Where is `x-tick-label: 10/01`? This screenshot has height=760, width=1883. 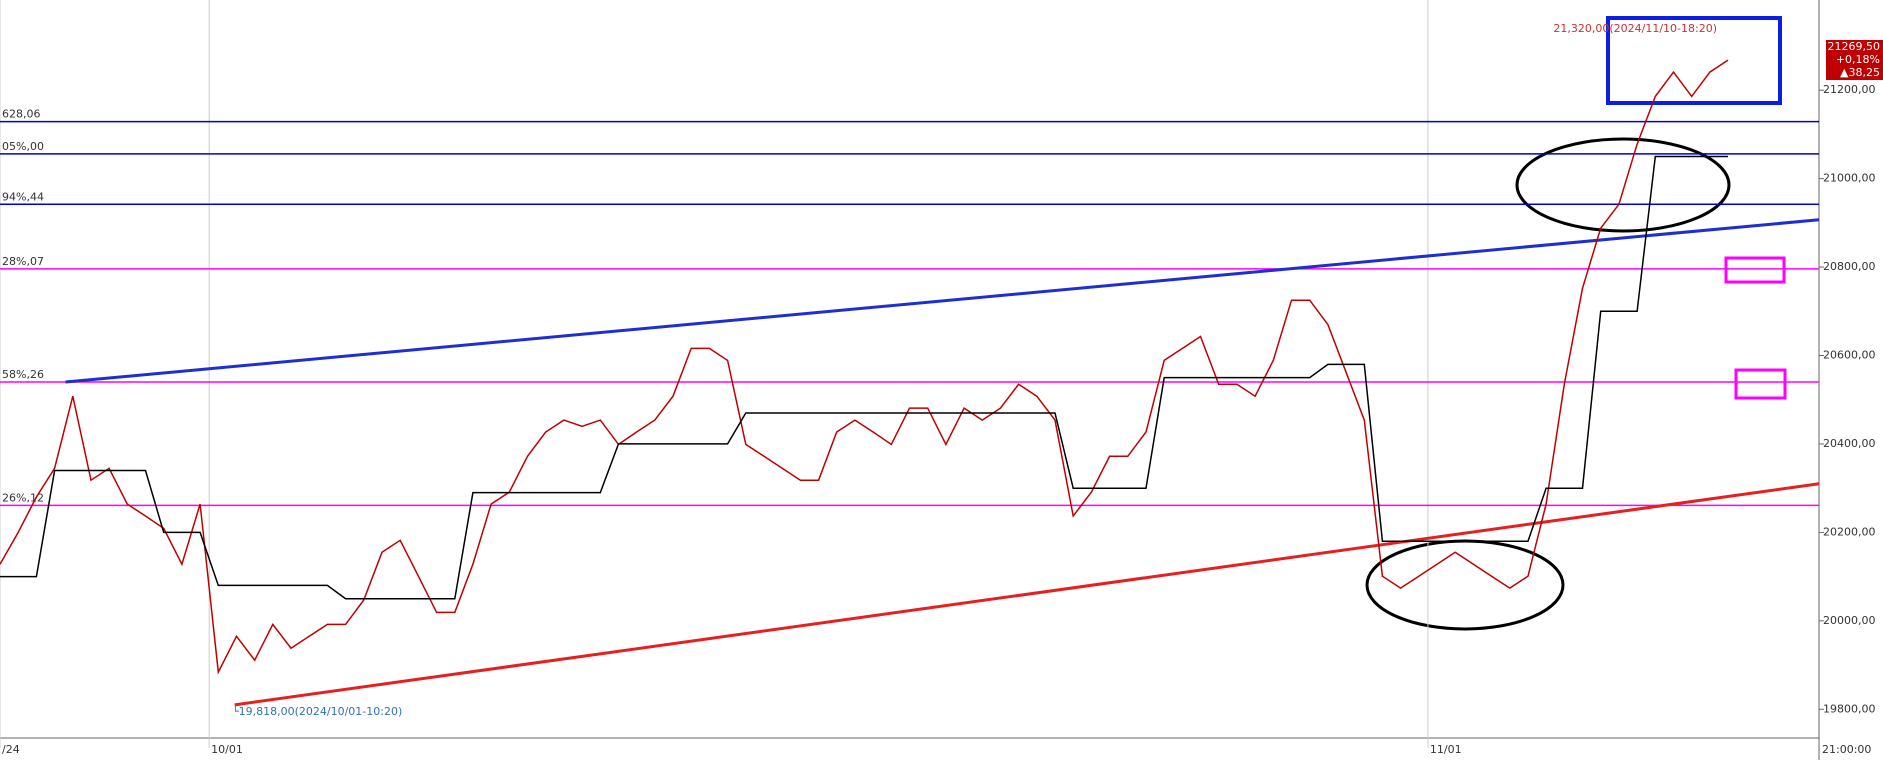
x-tick-label: 10/01 is located at coordinates (227, 749).